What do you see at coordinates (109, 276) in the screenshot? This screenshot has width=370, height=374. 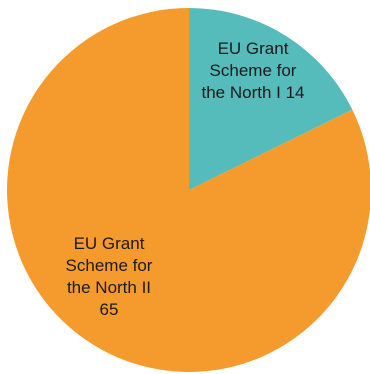 I see `pie-slice-label-2: EU Grant Scheme for the North II 65` at bounding box center [109, 276].